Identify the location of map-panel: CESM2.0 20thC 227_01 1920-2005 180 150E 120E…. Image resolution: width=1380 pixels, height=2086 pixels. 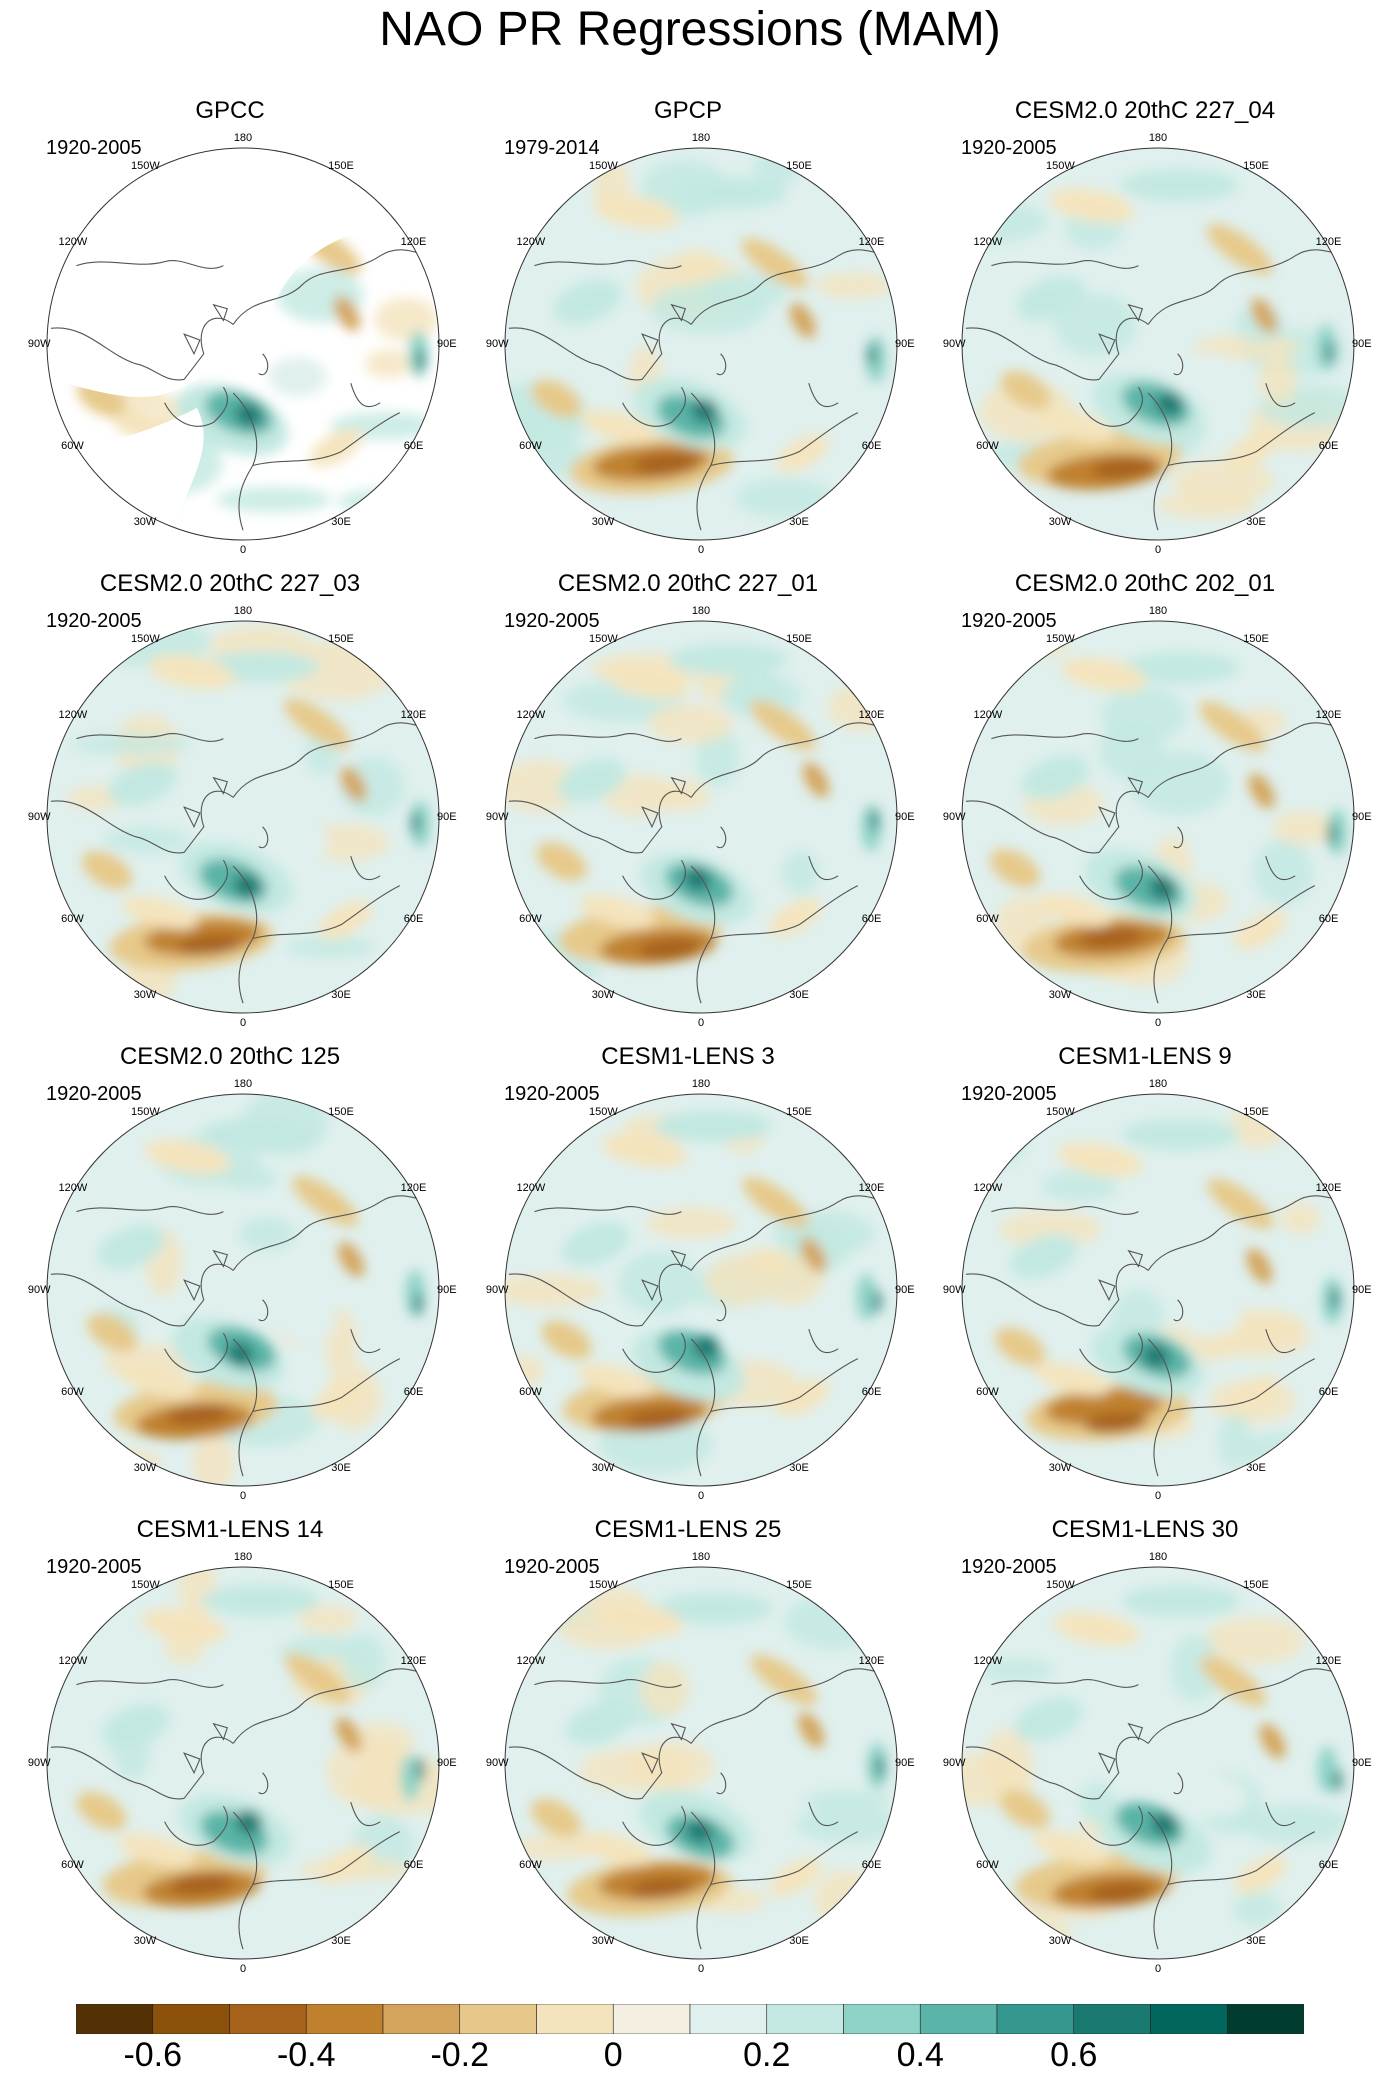
(696, 805).